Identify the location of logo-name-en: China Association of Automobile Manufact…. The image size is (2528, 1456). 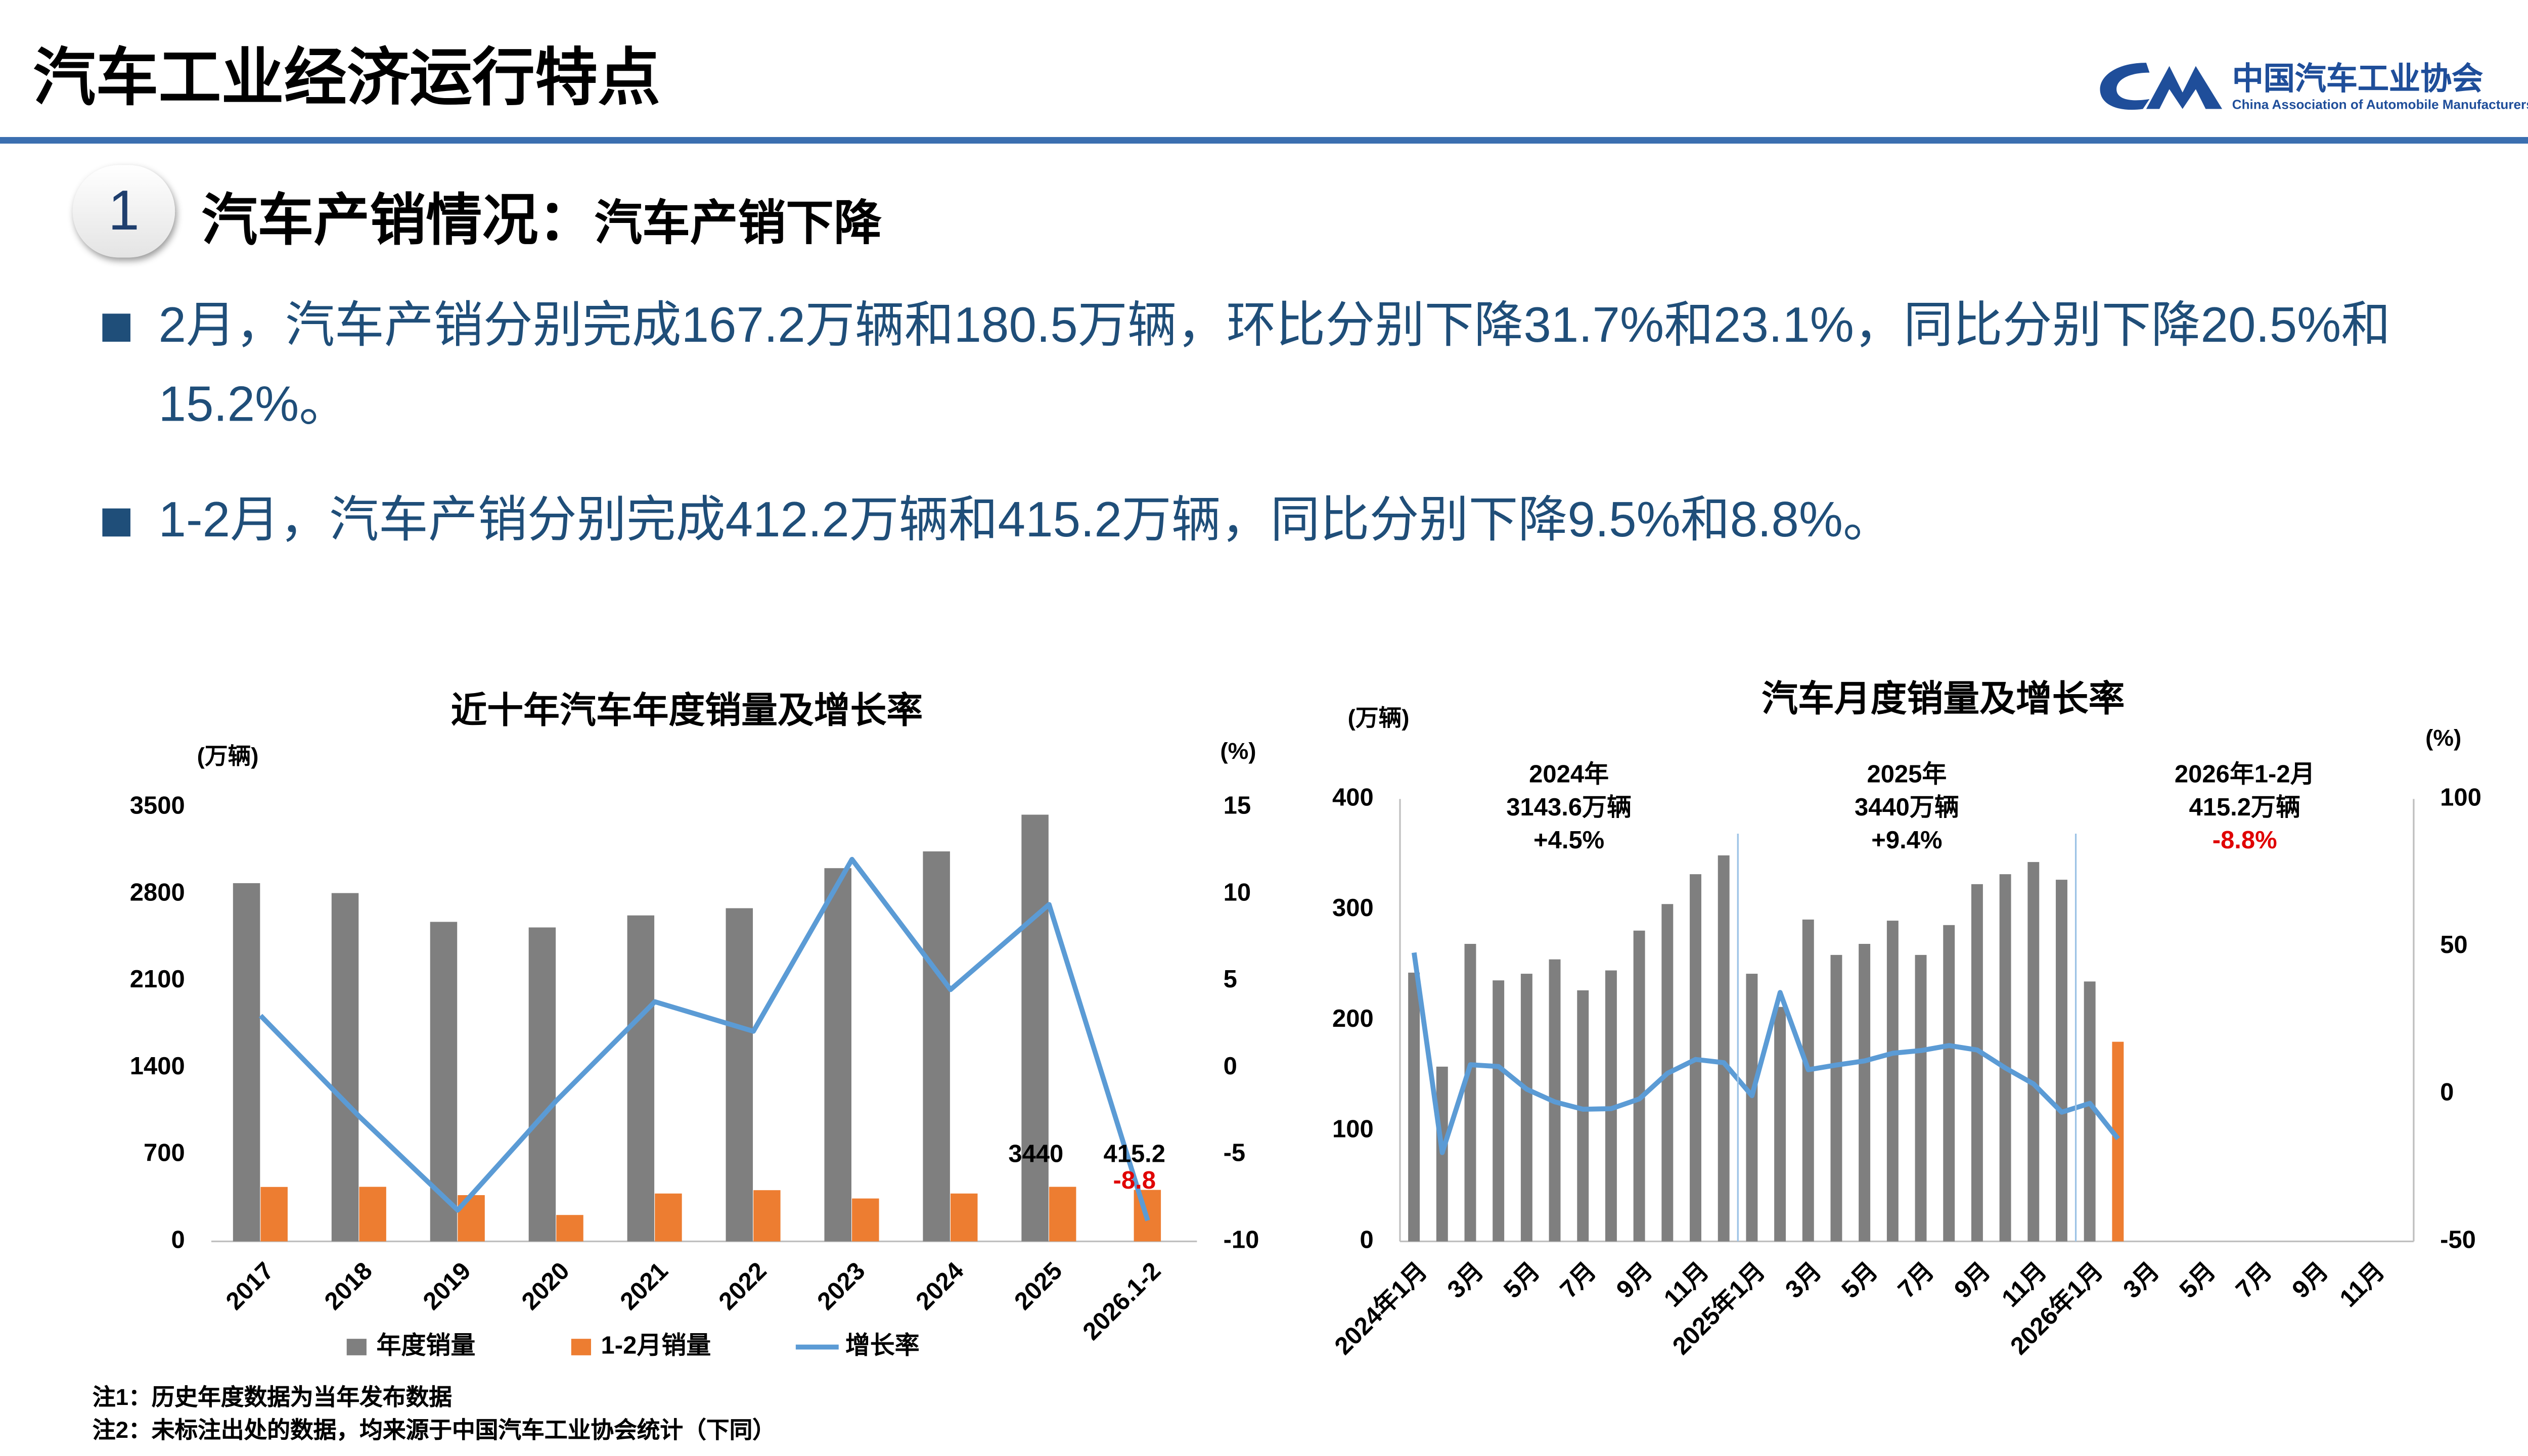
(2380, 105).